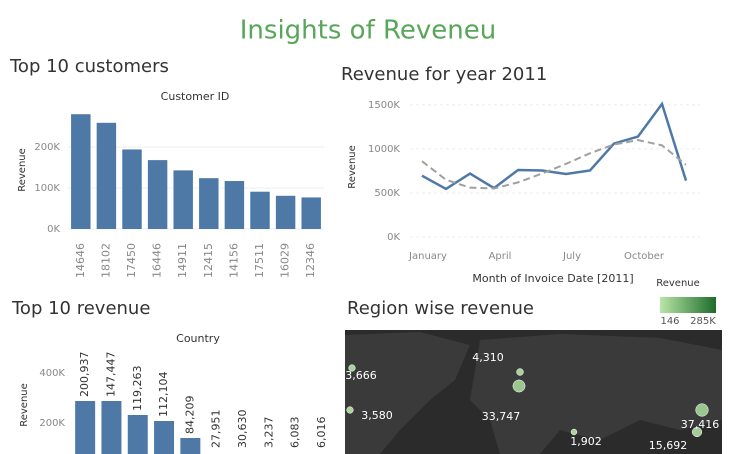 This screenshot has height=454, width=736. I want to click on legend-gradient, so click(688, 305).